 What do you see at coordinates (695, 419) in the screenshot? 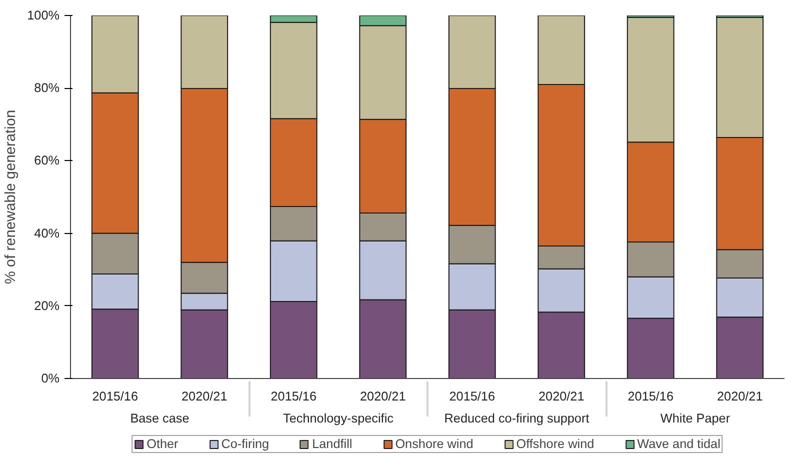
I see `text: White Paper` at bounding box center [695, 419].